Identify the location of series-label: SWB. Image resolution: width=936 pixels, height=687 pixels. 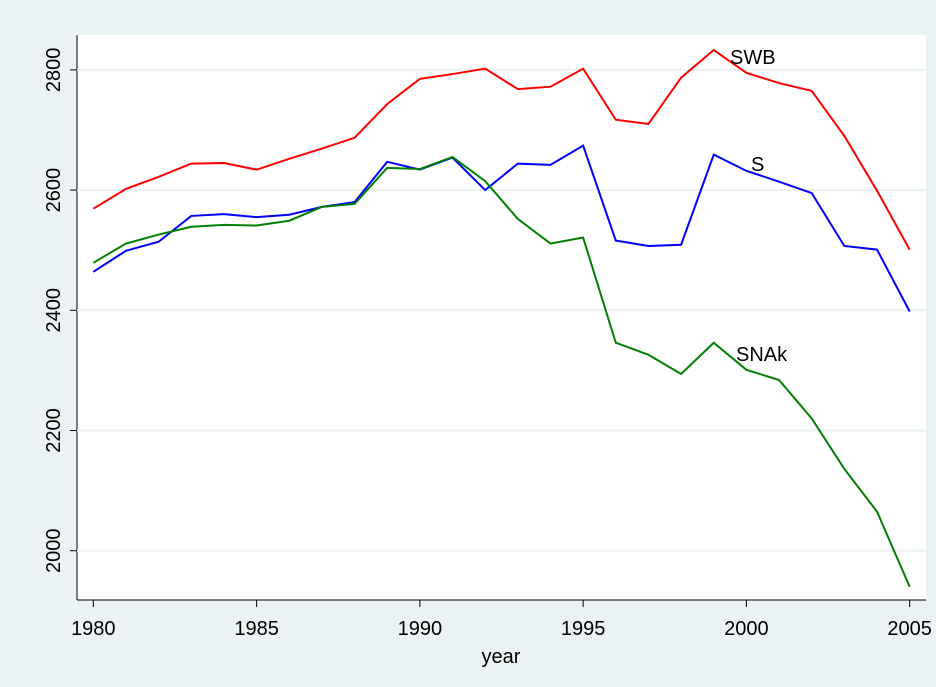
(753, 58).